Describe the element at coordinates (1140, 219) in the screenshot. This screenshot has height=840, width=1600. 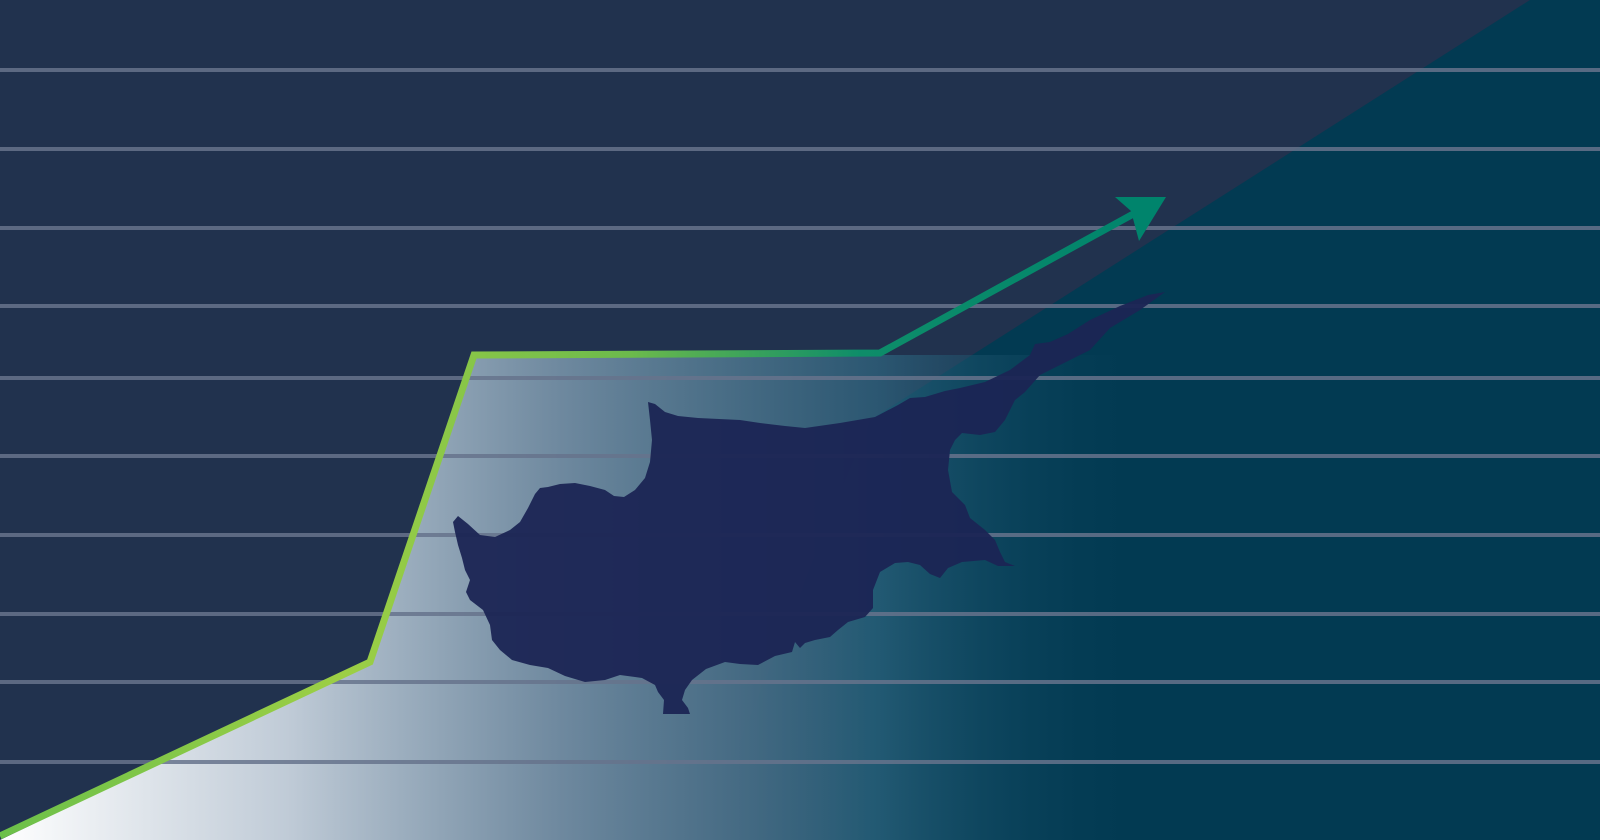
I see `arrow-head-icon` at that location.